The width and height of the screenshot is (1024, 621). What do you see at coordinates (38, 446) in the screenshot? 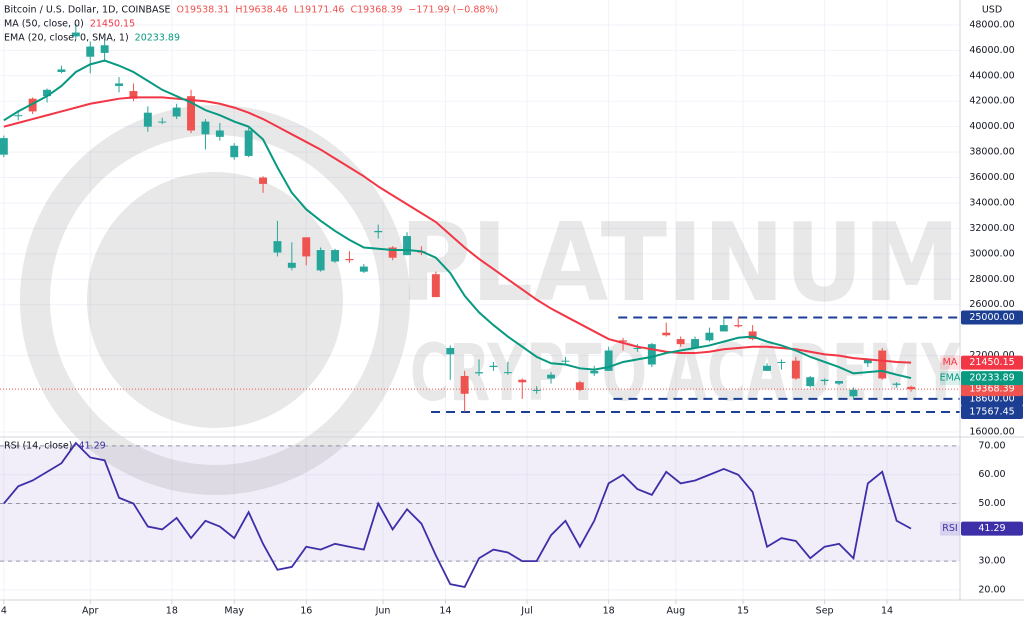
I see `rsi-title: RSI (14, close)` at bounding box center [38, 446].